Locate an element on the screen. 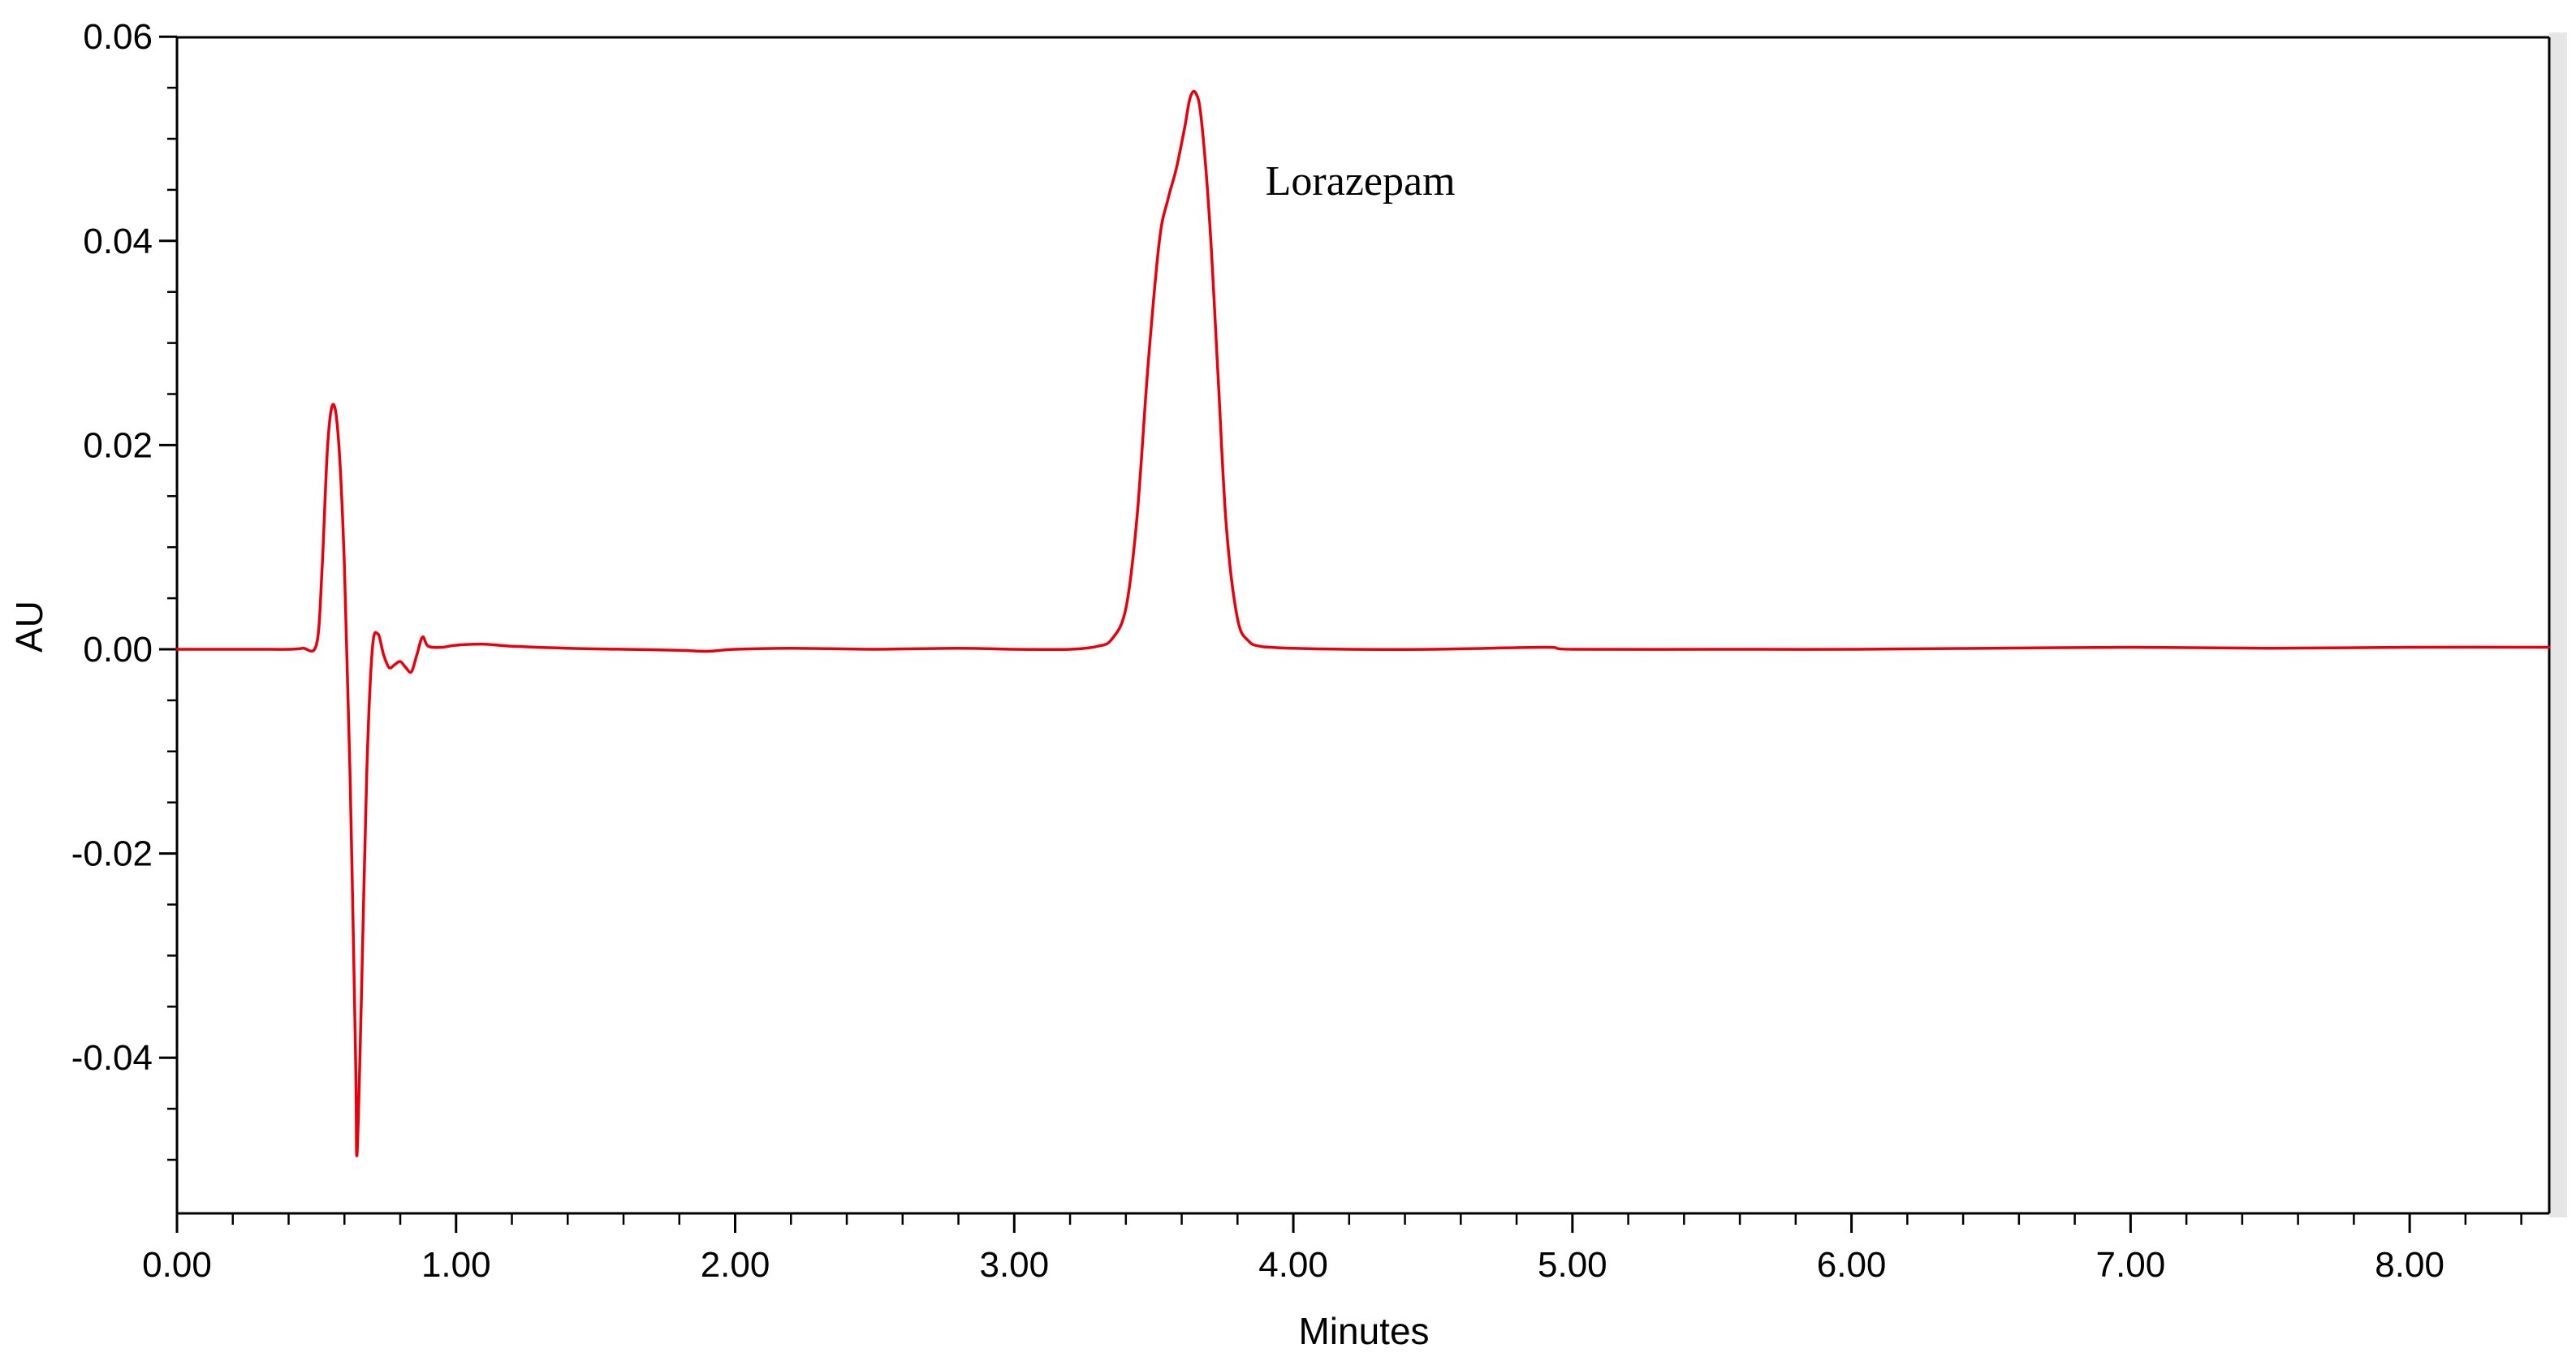  x-tick-label: 4.00 is located at coordinates (1293, 1265).